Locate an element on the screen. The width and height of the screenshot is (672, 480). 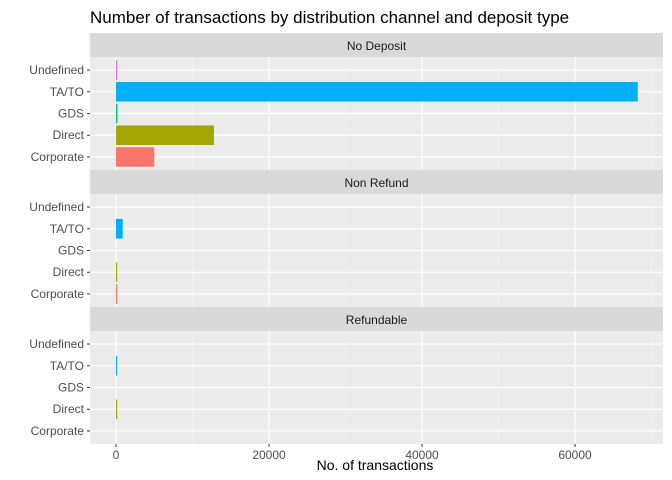
facet-strip-label: Refundable is located at coordinates (377, 320).